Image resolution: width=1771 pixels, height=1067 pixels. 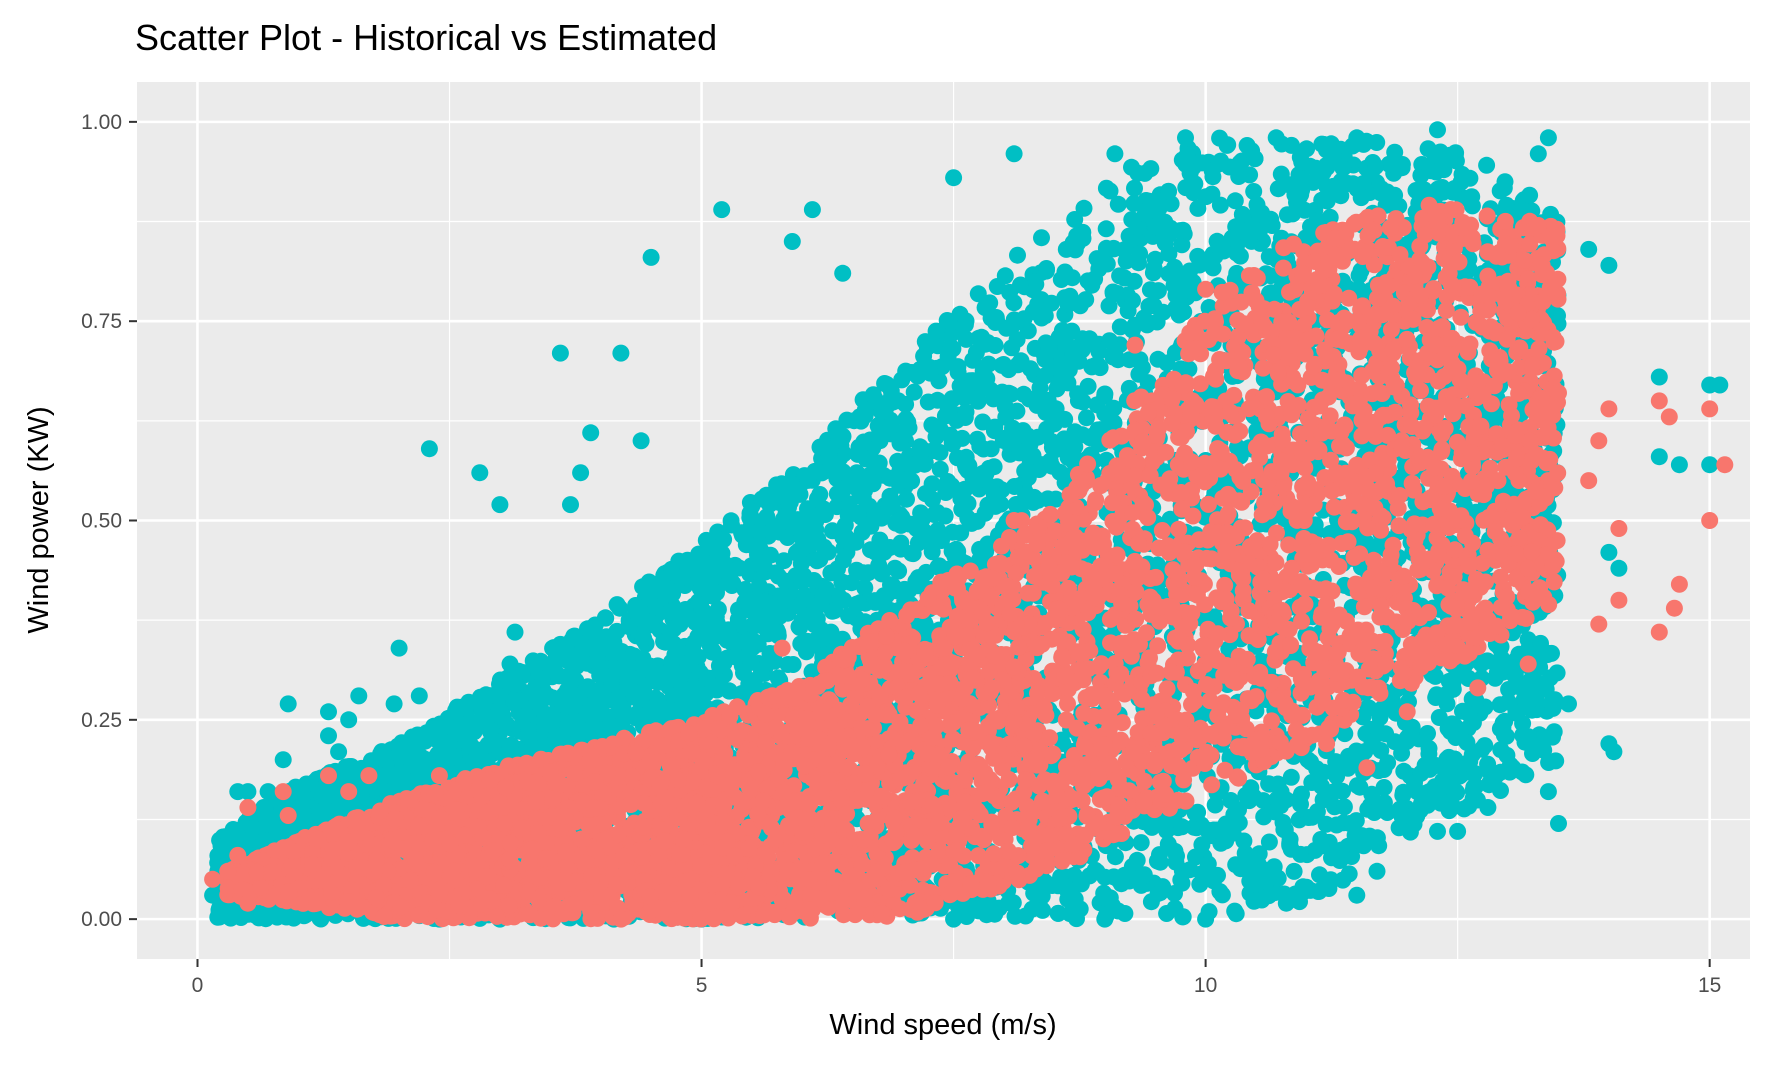 I want to click on chart-title: Scatter Plot - Historical vs Estimated, so click(x=426, y=37).